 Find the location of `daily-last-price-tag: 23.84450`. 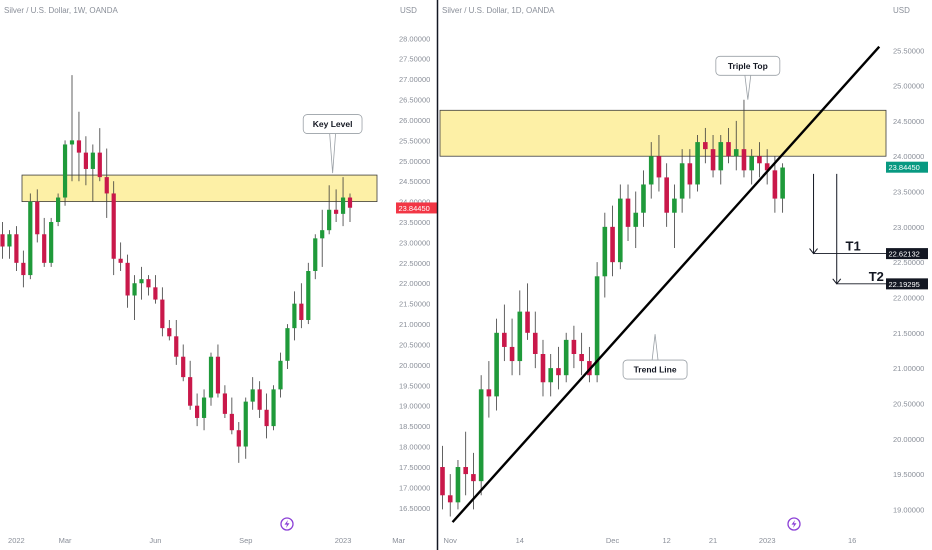

daily-last-price-tag: 23.84450 is located at coordinates (907, 167).